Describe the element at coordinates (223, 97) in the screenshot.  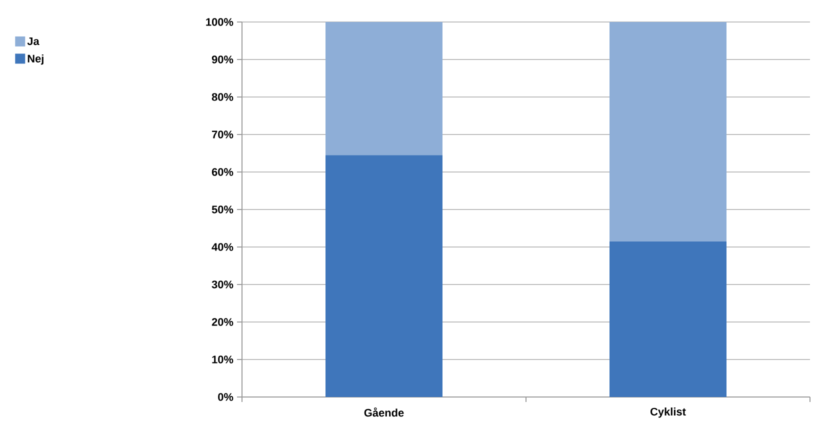
I see `y-tick-label: 80%` at that location.